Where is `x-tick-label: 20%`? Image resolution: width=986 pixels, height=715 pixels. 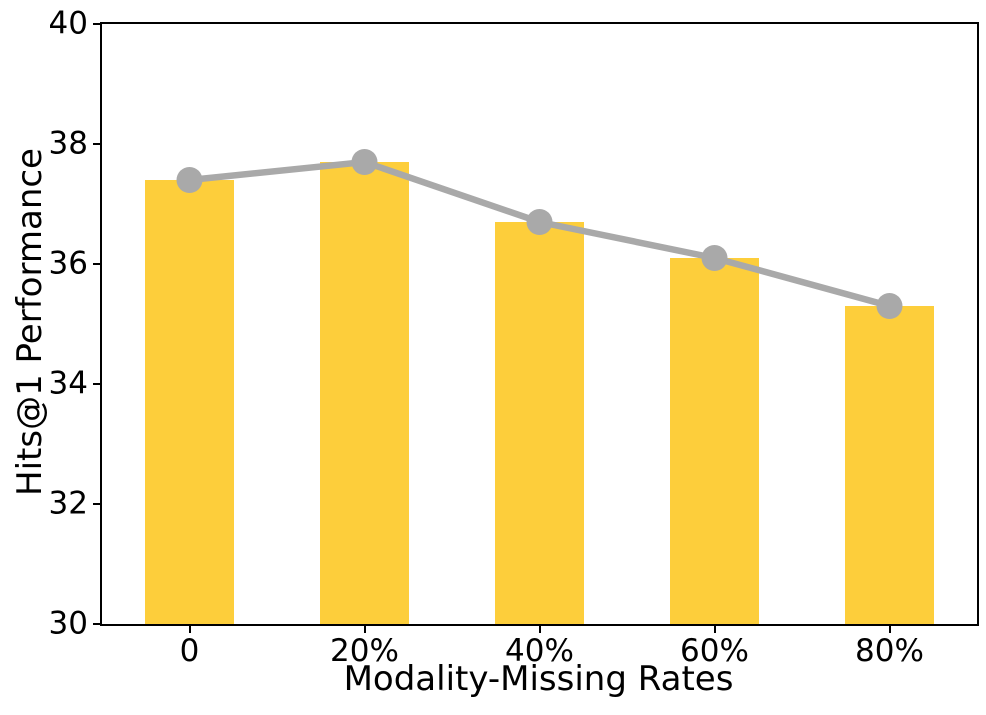
x-tick-label: 20% is located at coordinates (364, 651).